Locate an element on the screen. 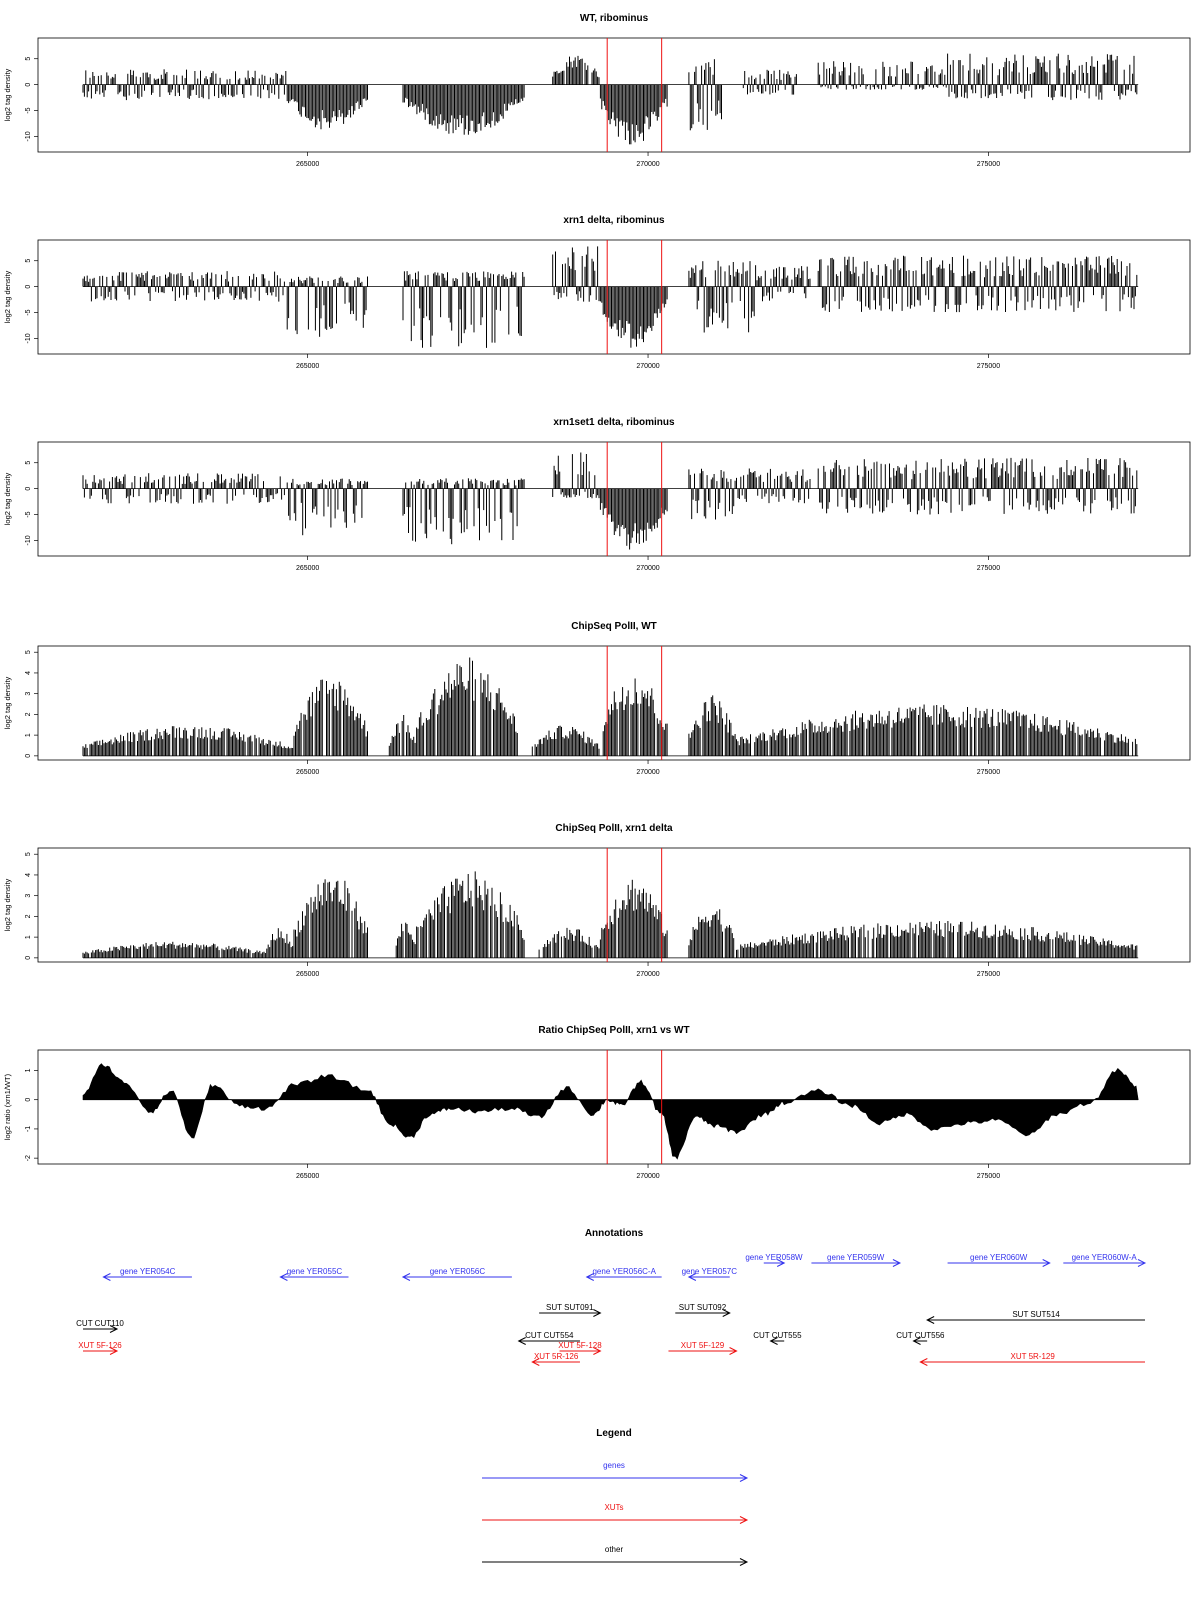 The image size is (1200, 1600). annotation-feature: gene YER054C is located at coordinates (147, 1274).